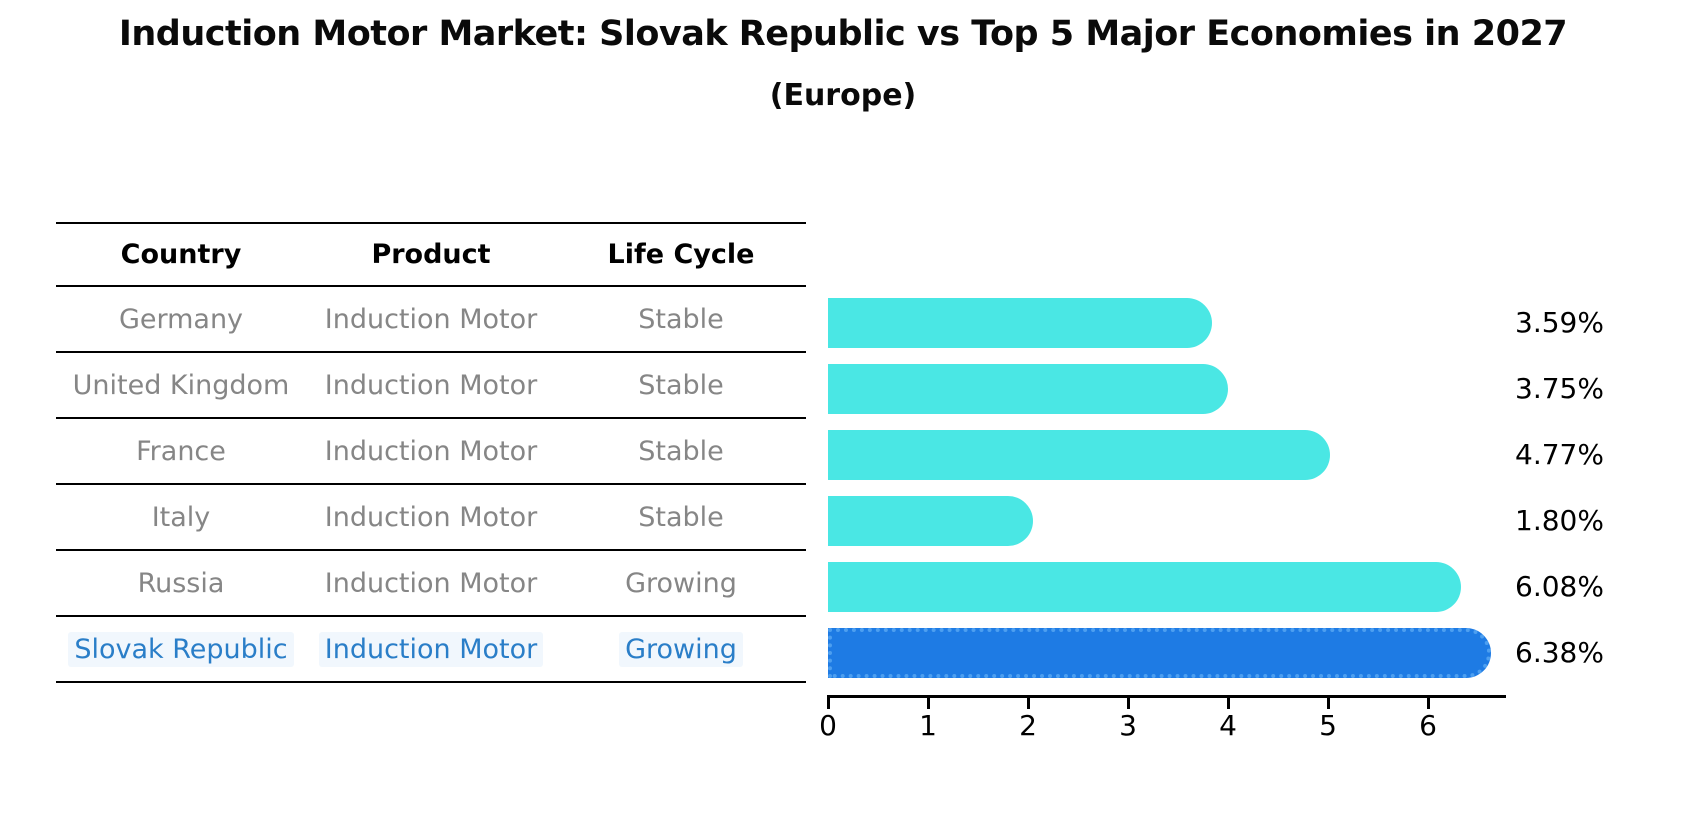 This screenshot has width=1686, height=823. I want to click on bar-value-label: 6.08%, so click(1559, 586).